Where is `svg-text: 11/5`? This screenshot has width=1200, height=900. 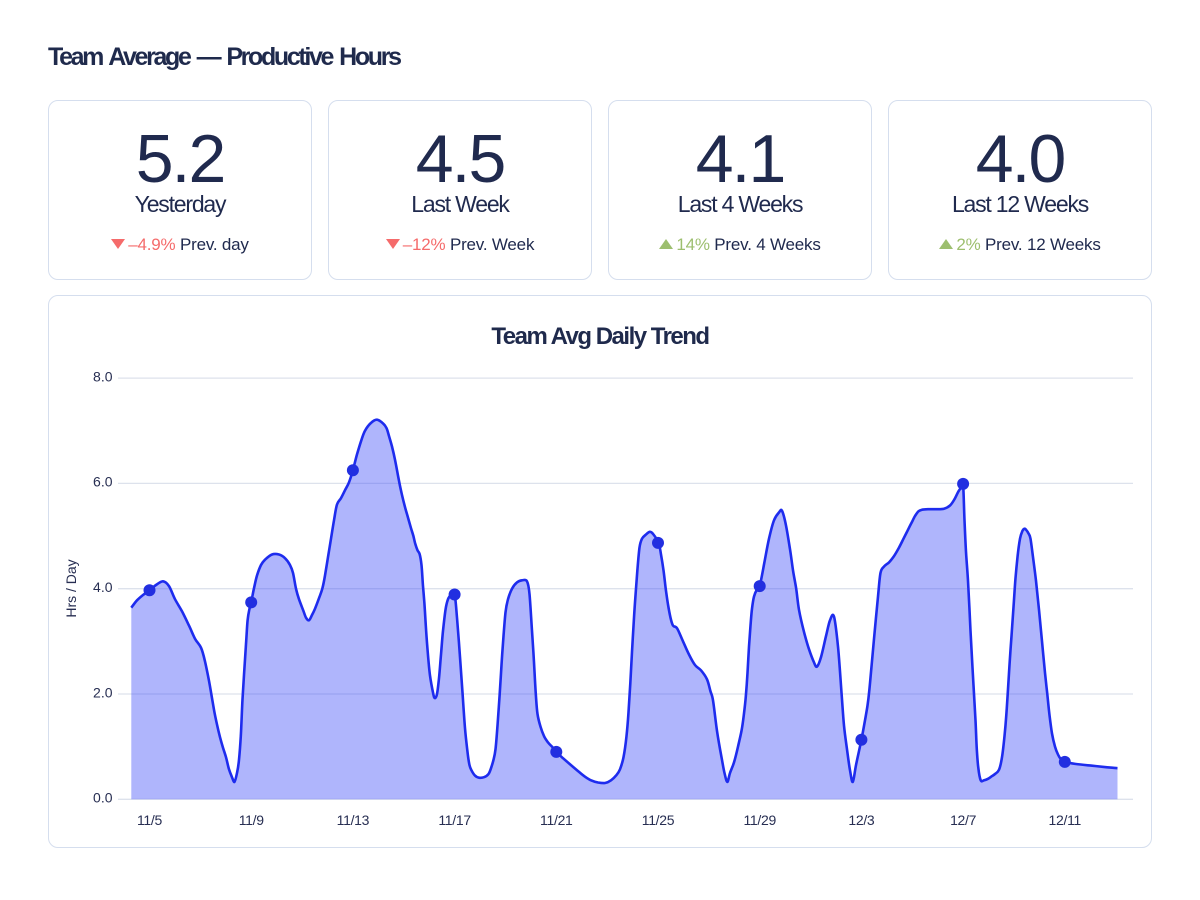 svg-text: 11/5 is located at coordinates (150, 820).